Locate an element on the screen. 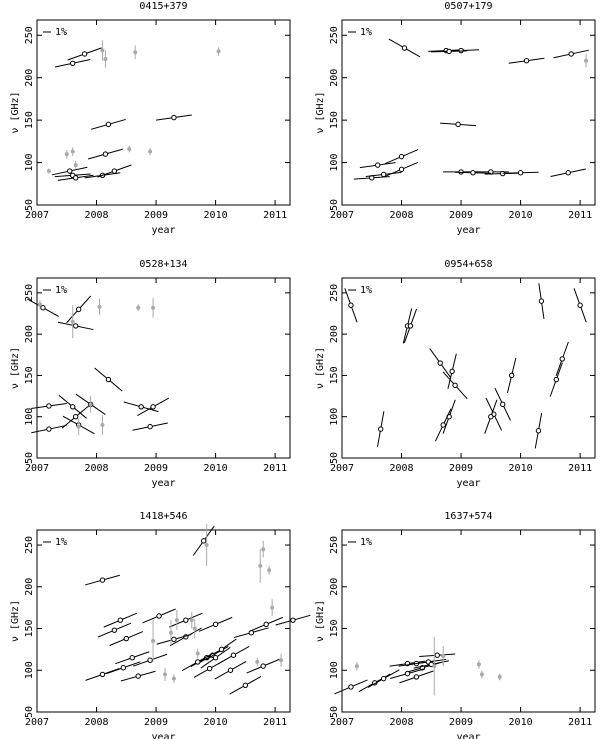 This screenshot has width=600, height=739. panel-title: 0528+134 is located at coordinates (163, 264).